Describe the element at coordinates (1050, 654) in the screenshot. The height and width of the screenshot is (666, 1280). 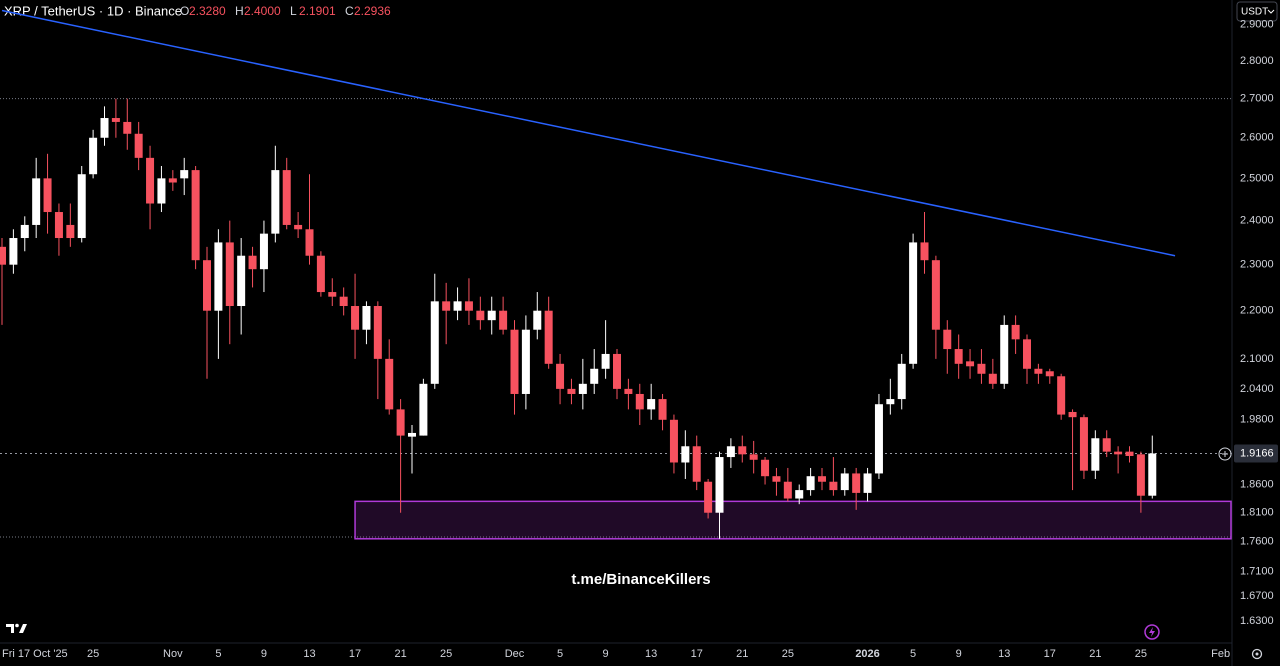
I see `x-tick-label: 17` at that location.